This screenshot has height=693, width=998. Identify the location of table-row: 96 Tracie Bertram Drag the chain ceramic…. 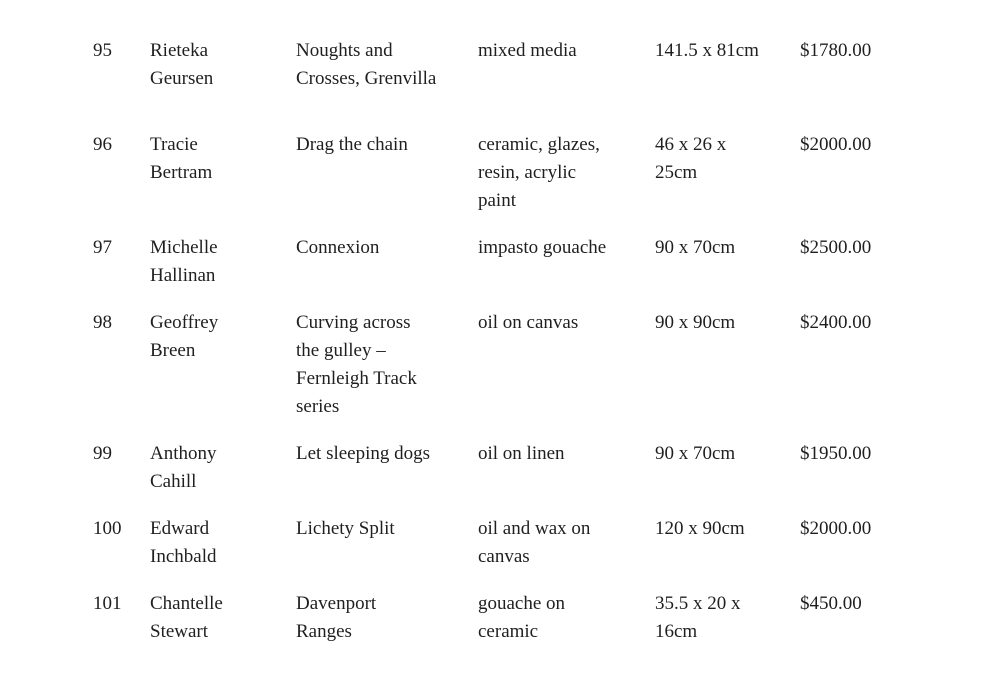
(513, 173).